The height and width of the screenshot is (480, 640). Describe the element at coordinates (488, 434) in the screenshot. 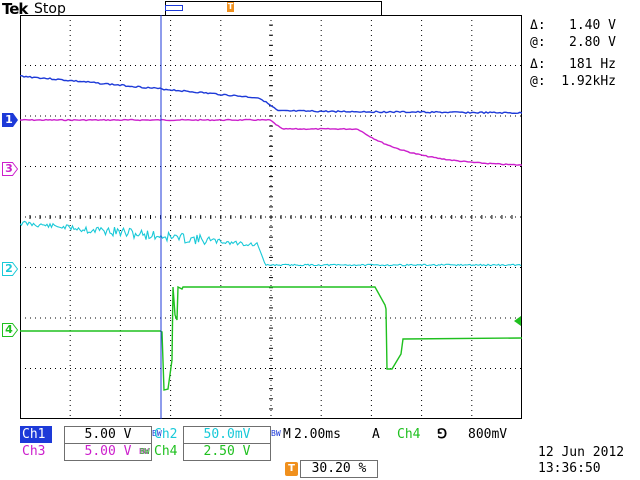

I see `trigger-level: 800mV` at that location.